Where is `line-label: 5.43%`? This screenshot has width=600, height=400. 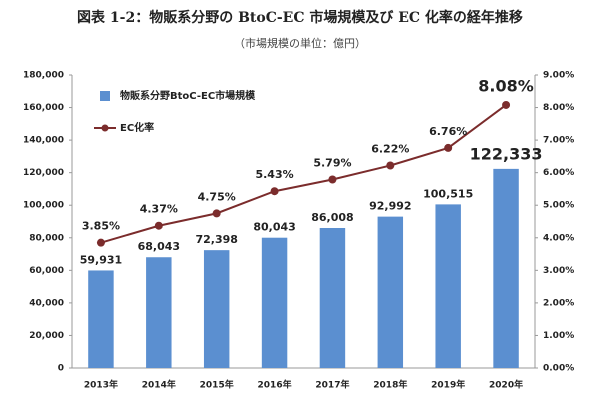
line-label: 5.43% is located at coordinates (274, 174).